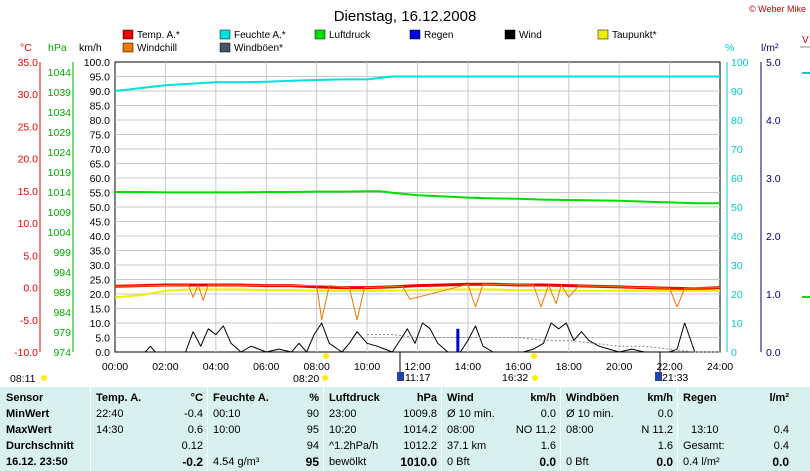 This screenshot has height=471, width=810. Describe the element at coordinates (729, 48) in the screenshot. I see `axis-unit-label: %` at that location.